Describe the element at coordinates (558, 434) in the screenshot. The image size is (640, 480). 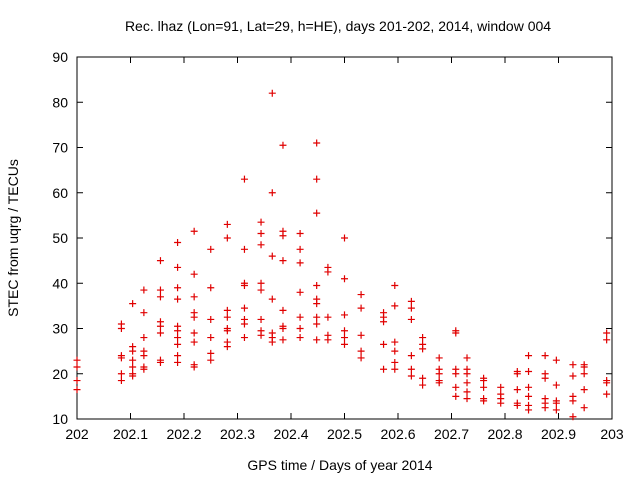
I see `x-tick-label: 202.9` at that location.